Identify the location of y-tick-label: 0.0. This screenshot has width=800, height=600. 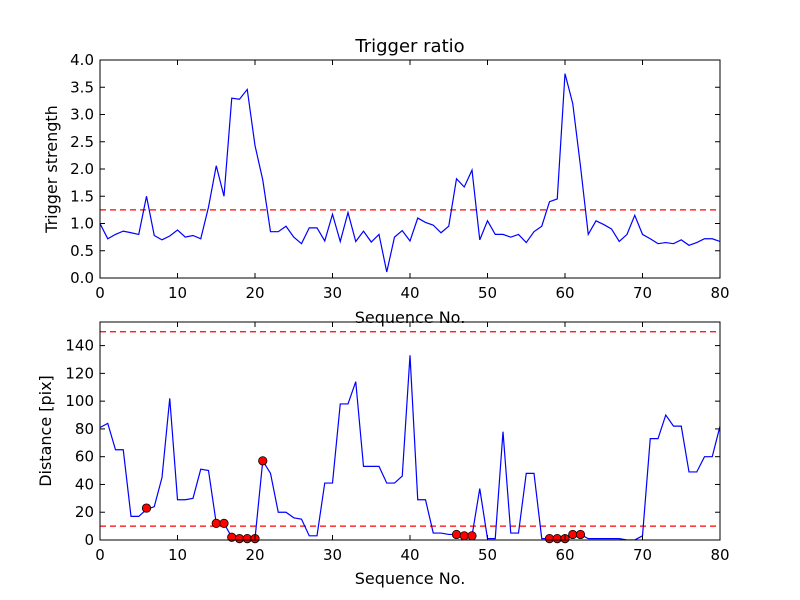
(82, 278).